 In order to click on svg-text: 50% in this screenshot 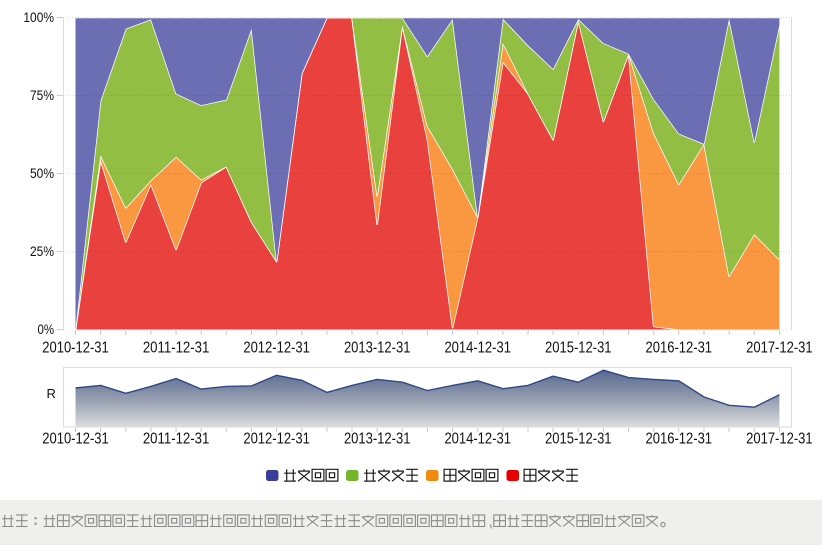, I will do `click(42, 173)`.